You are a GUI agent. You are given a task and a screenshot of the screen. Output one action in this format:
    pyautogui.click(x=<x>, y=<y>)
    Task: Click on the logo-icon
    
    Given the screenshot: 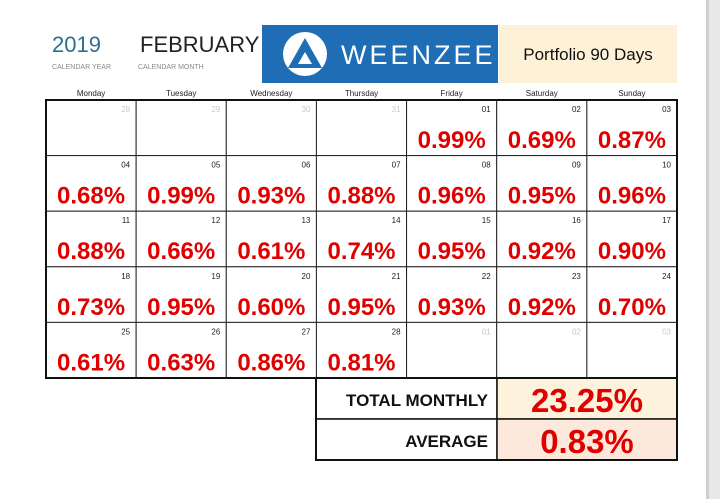 What is the action you would take?
    pyautogui.click(x=305, y=54)
    